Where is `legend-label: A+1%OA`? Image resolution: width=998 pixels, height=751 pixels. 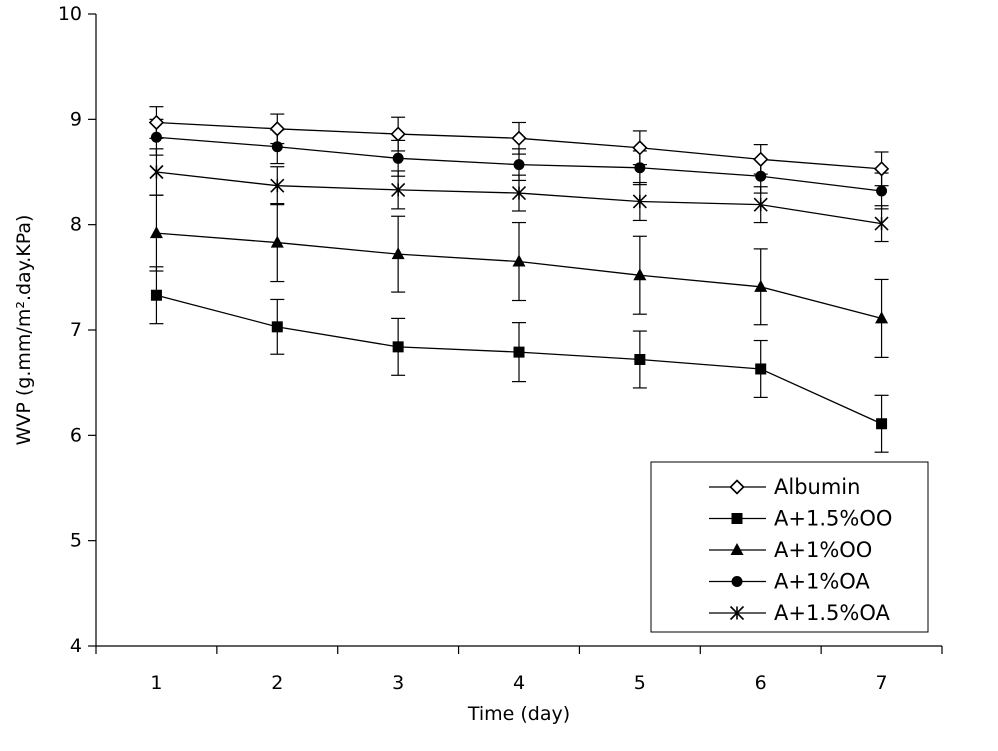 legend-label: A+1%OA is located at coordinates (822, 582).